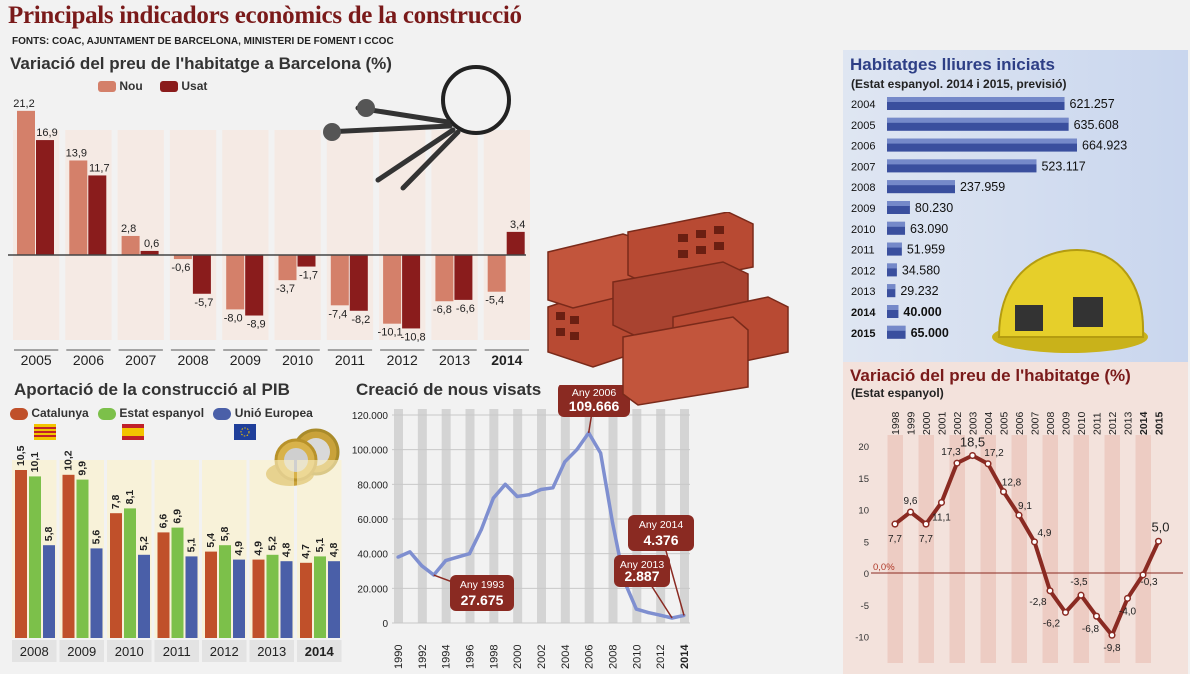 The height and width of the screenshot is (674, 1190). What do you see at coordinates (222, 413) in the screenshot?
I see `legend-swatch-ue` at bounding box center [222, 413].